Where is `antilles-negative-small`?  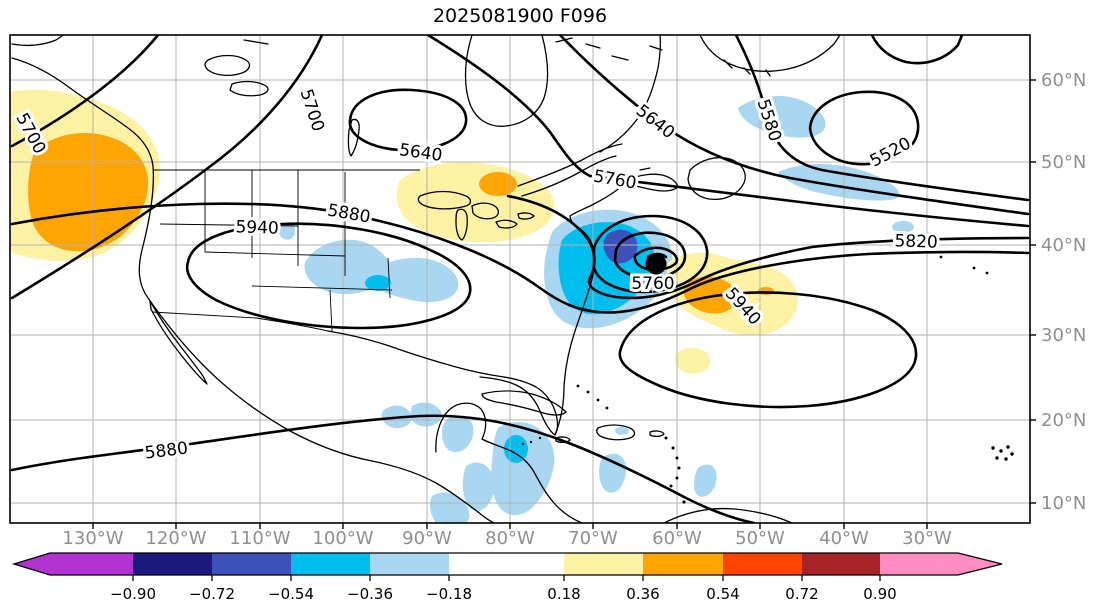 antilles-negative-small is located at coordinates (705, 480).